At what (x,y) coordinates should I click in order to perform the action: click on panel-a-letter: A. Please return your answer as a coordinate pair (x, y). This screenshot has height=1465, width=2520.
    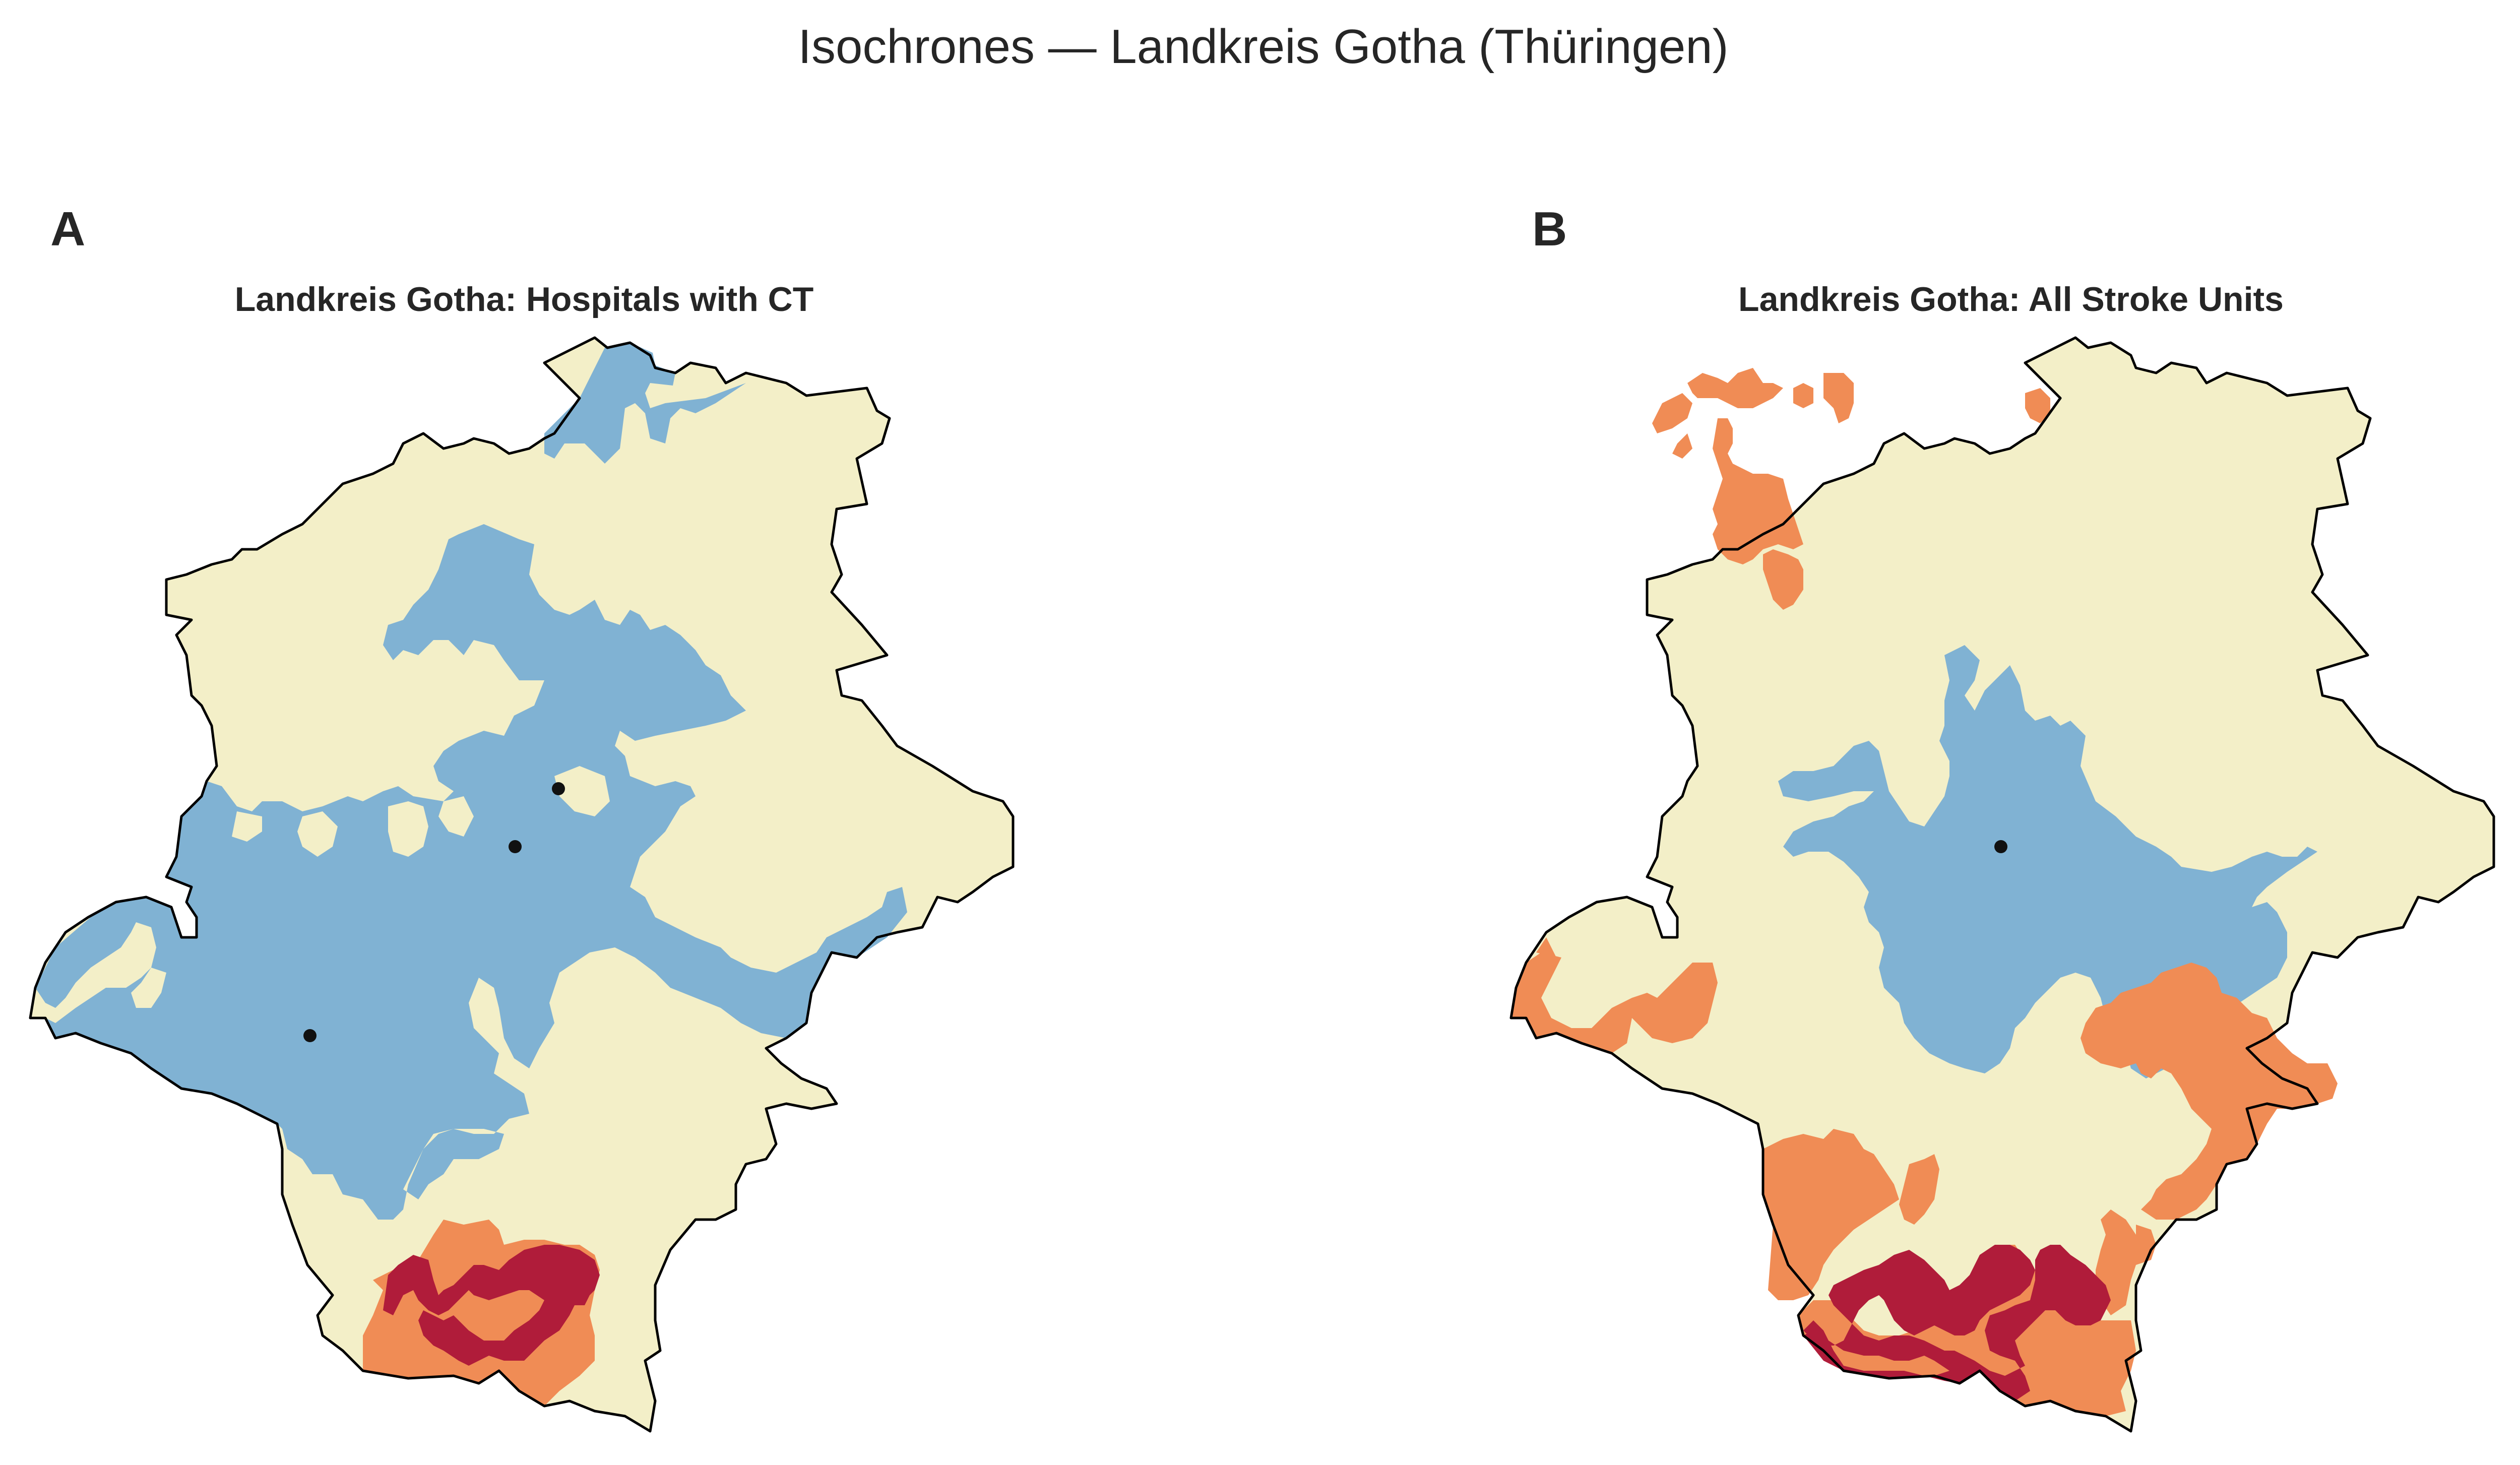
    Looking at the image, I should click on (68, 229).